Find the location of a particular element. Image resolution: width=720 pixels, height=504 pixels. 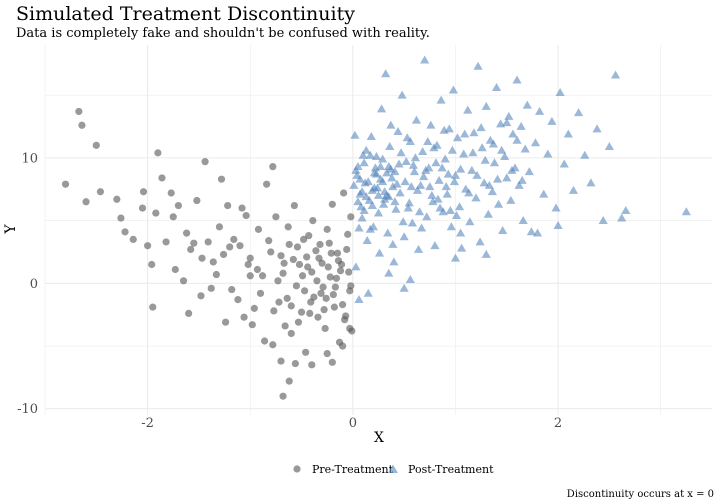

legend-label-post-treatment: Post-Treatment is located at coordinates (451, 469).